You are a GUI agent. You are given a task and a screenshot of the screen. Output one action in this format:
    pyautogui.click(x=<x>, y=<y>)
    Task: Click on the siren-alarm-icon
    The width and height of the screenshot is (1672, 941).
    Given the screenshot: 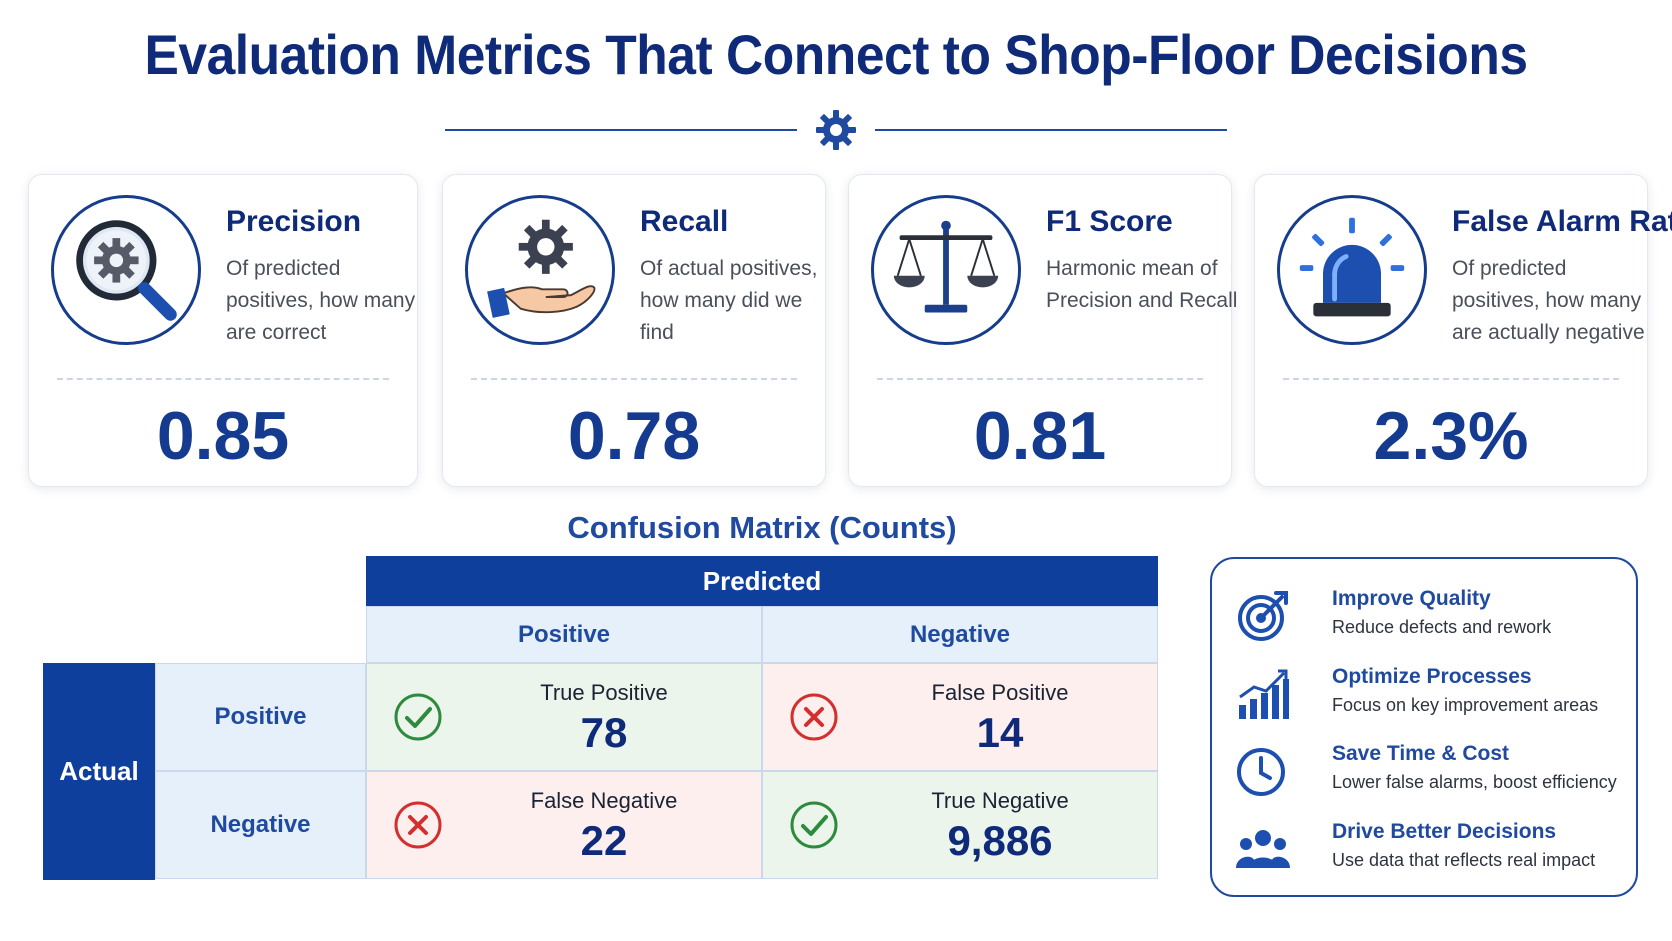 What is the action you would take?
    pyautogui.click(x=1352, y=270)
    